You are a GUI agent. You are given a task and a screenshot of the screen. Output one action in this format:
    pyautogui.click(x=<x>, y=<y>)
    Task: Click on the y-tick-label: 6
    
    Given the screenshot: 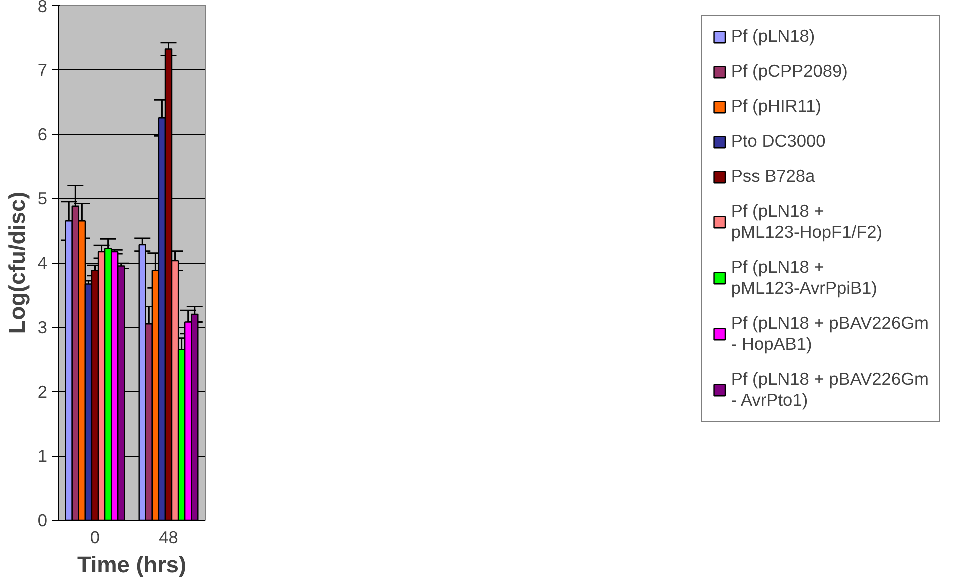 What is the action you would take?
    pyautogui.click(x=43, y=134)
    